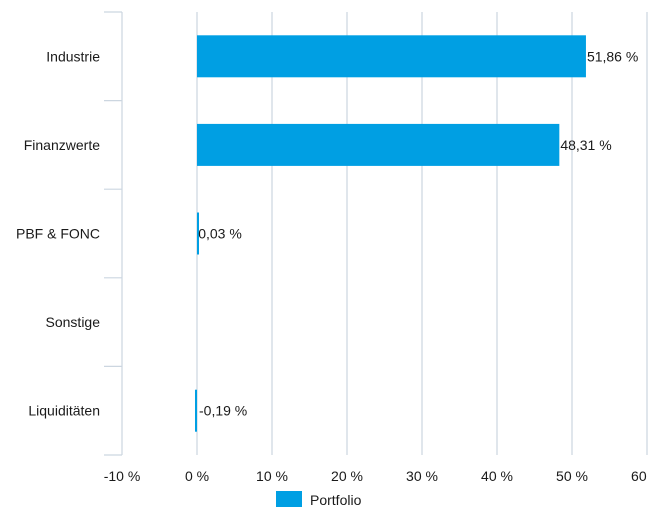 Image resolution: width=648 pixels, height=511 pixels. I want to click on data-label: 0,03 %, so click(220, 234).